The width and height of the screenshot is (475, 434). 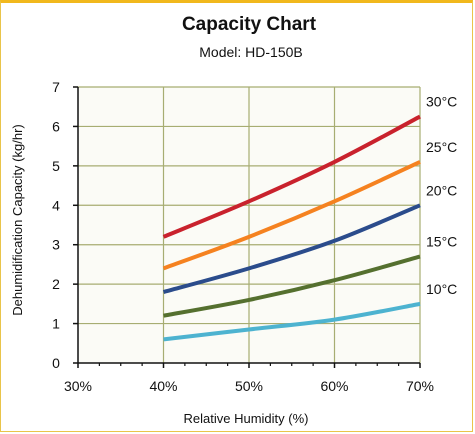 I want to click on chart-subtitle: Model: HD-150B, so click(x=251, y=52).